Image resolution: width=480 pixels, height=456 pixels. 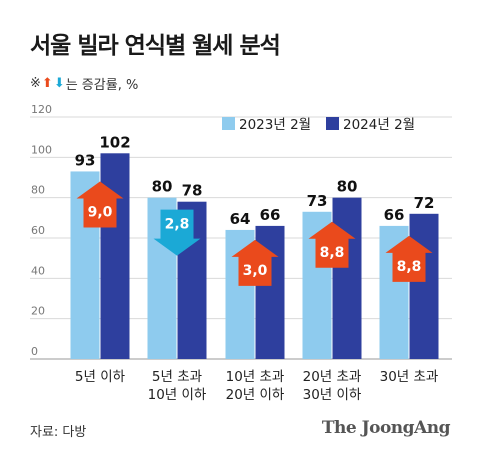 What do you see at coordinates (85, 160) in the screenshot?
I see `bar-value-label: 93` at bounding box center [85, 160].